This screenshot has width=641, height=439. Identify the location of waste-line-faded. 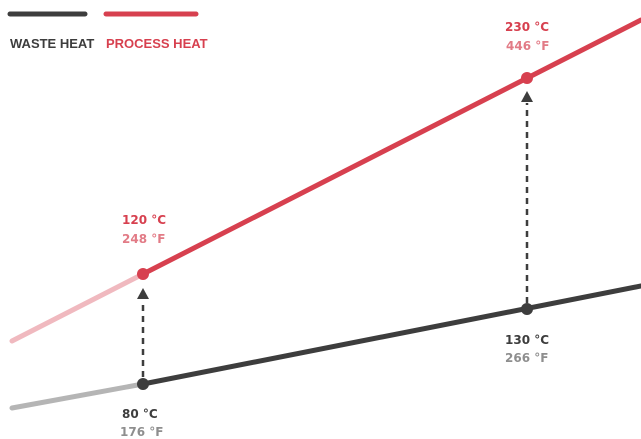
(77, 396).